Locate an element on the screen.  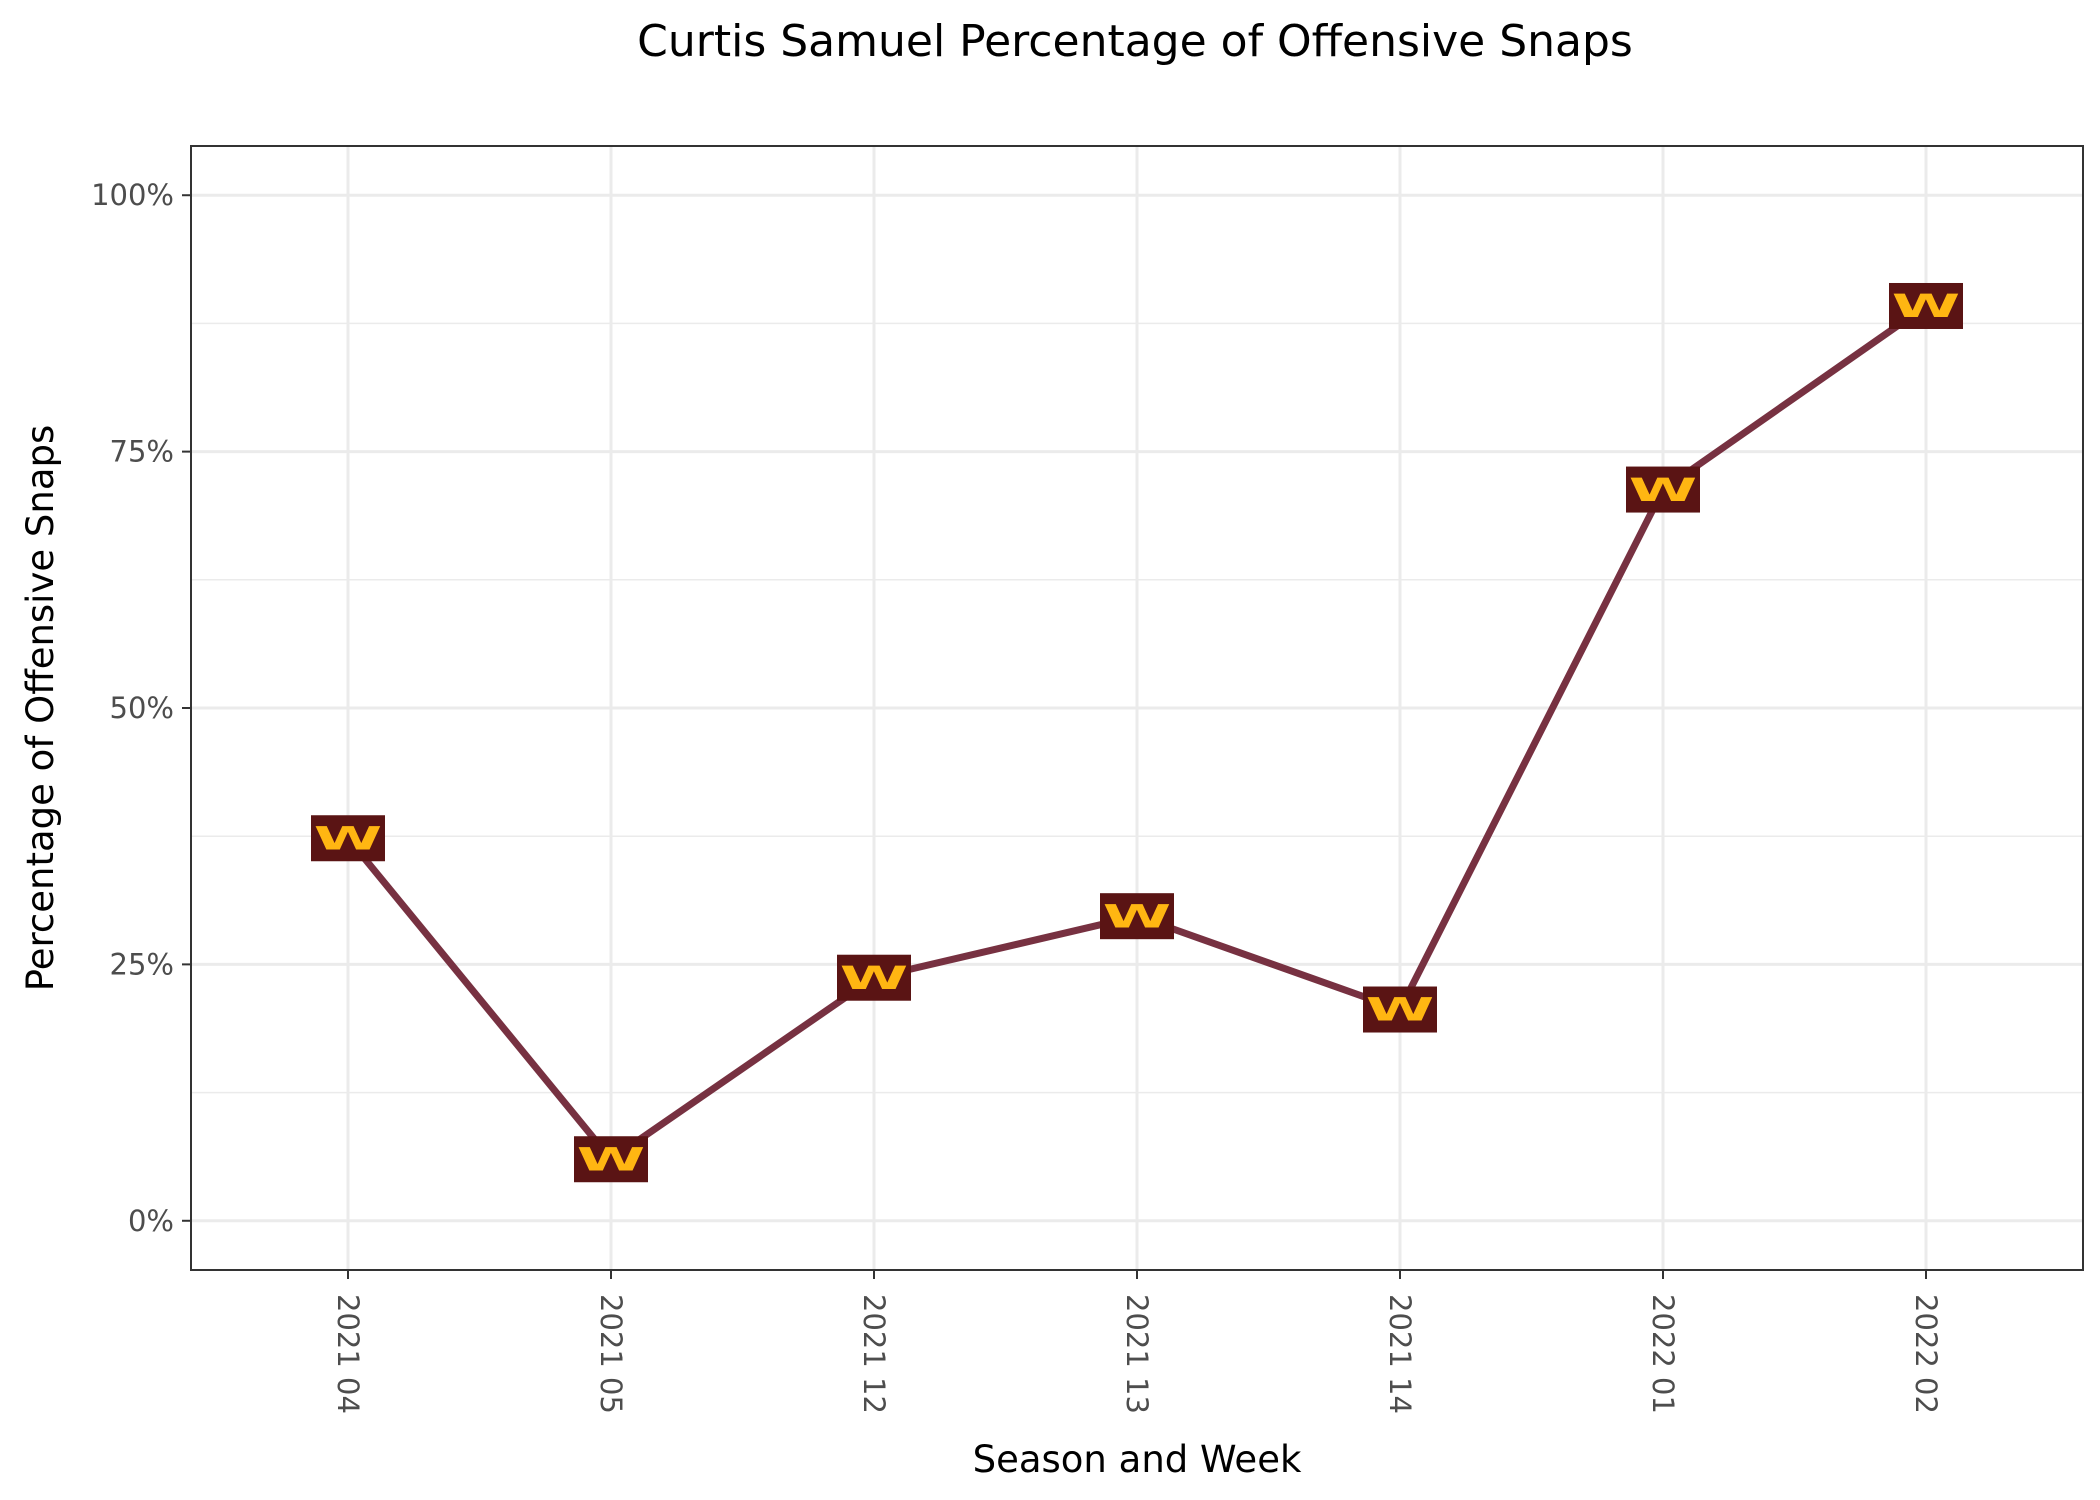
x-tick-label: 2021 04 is located at coordinates (348, 1354).